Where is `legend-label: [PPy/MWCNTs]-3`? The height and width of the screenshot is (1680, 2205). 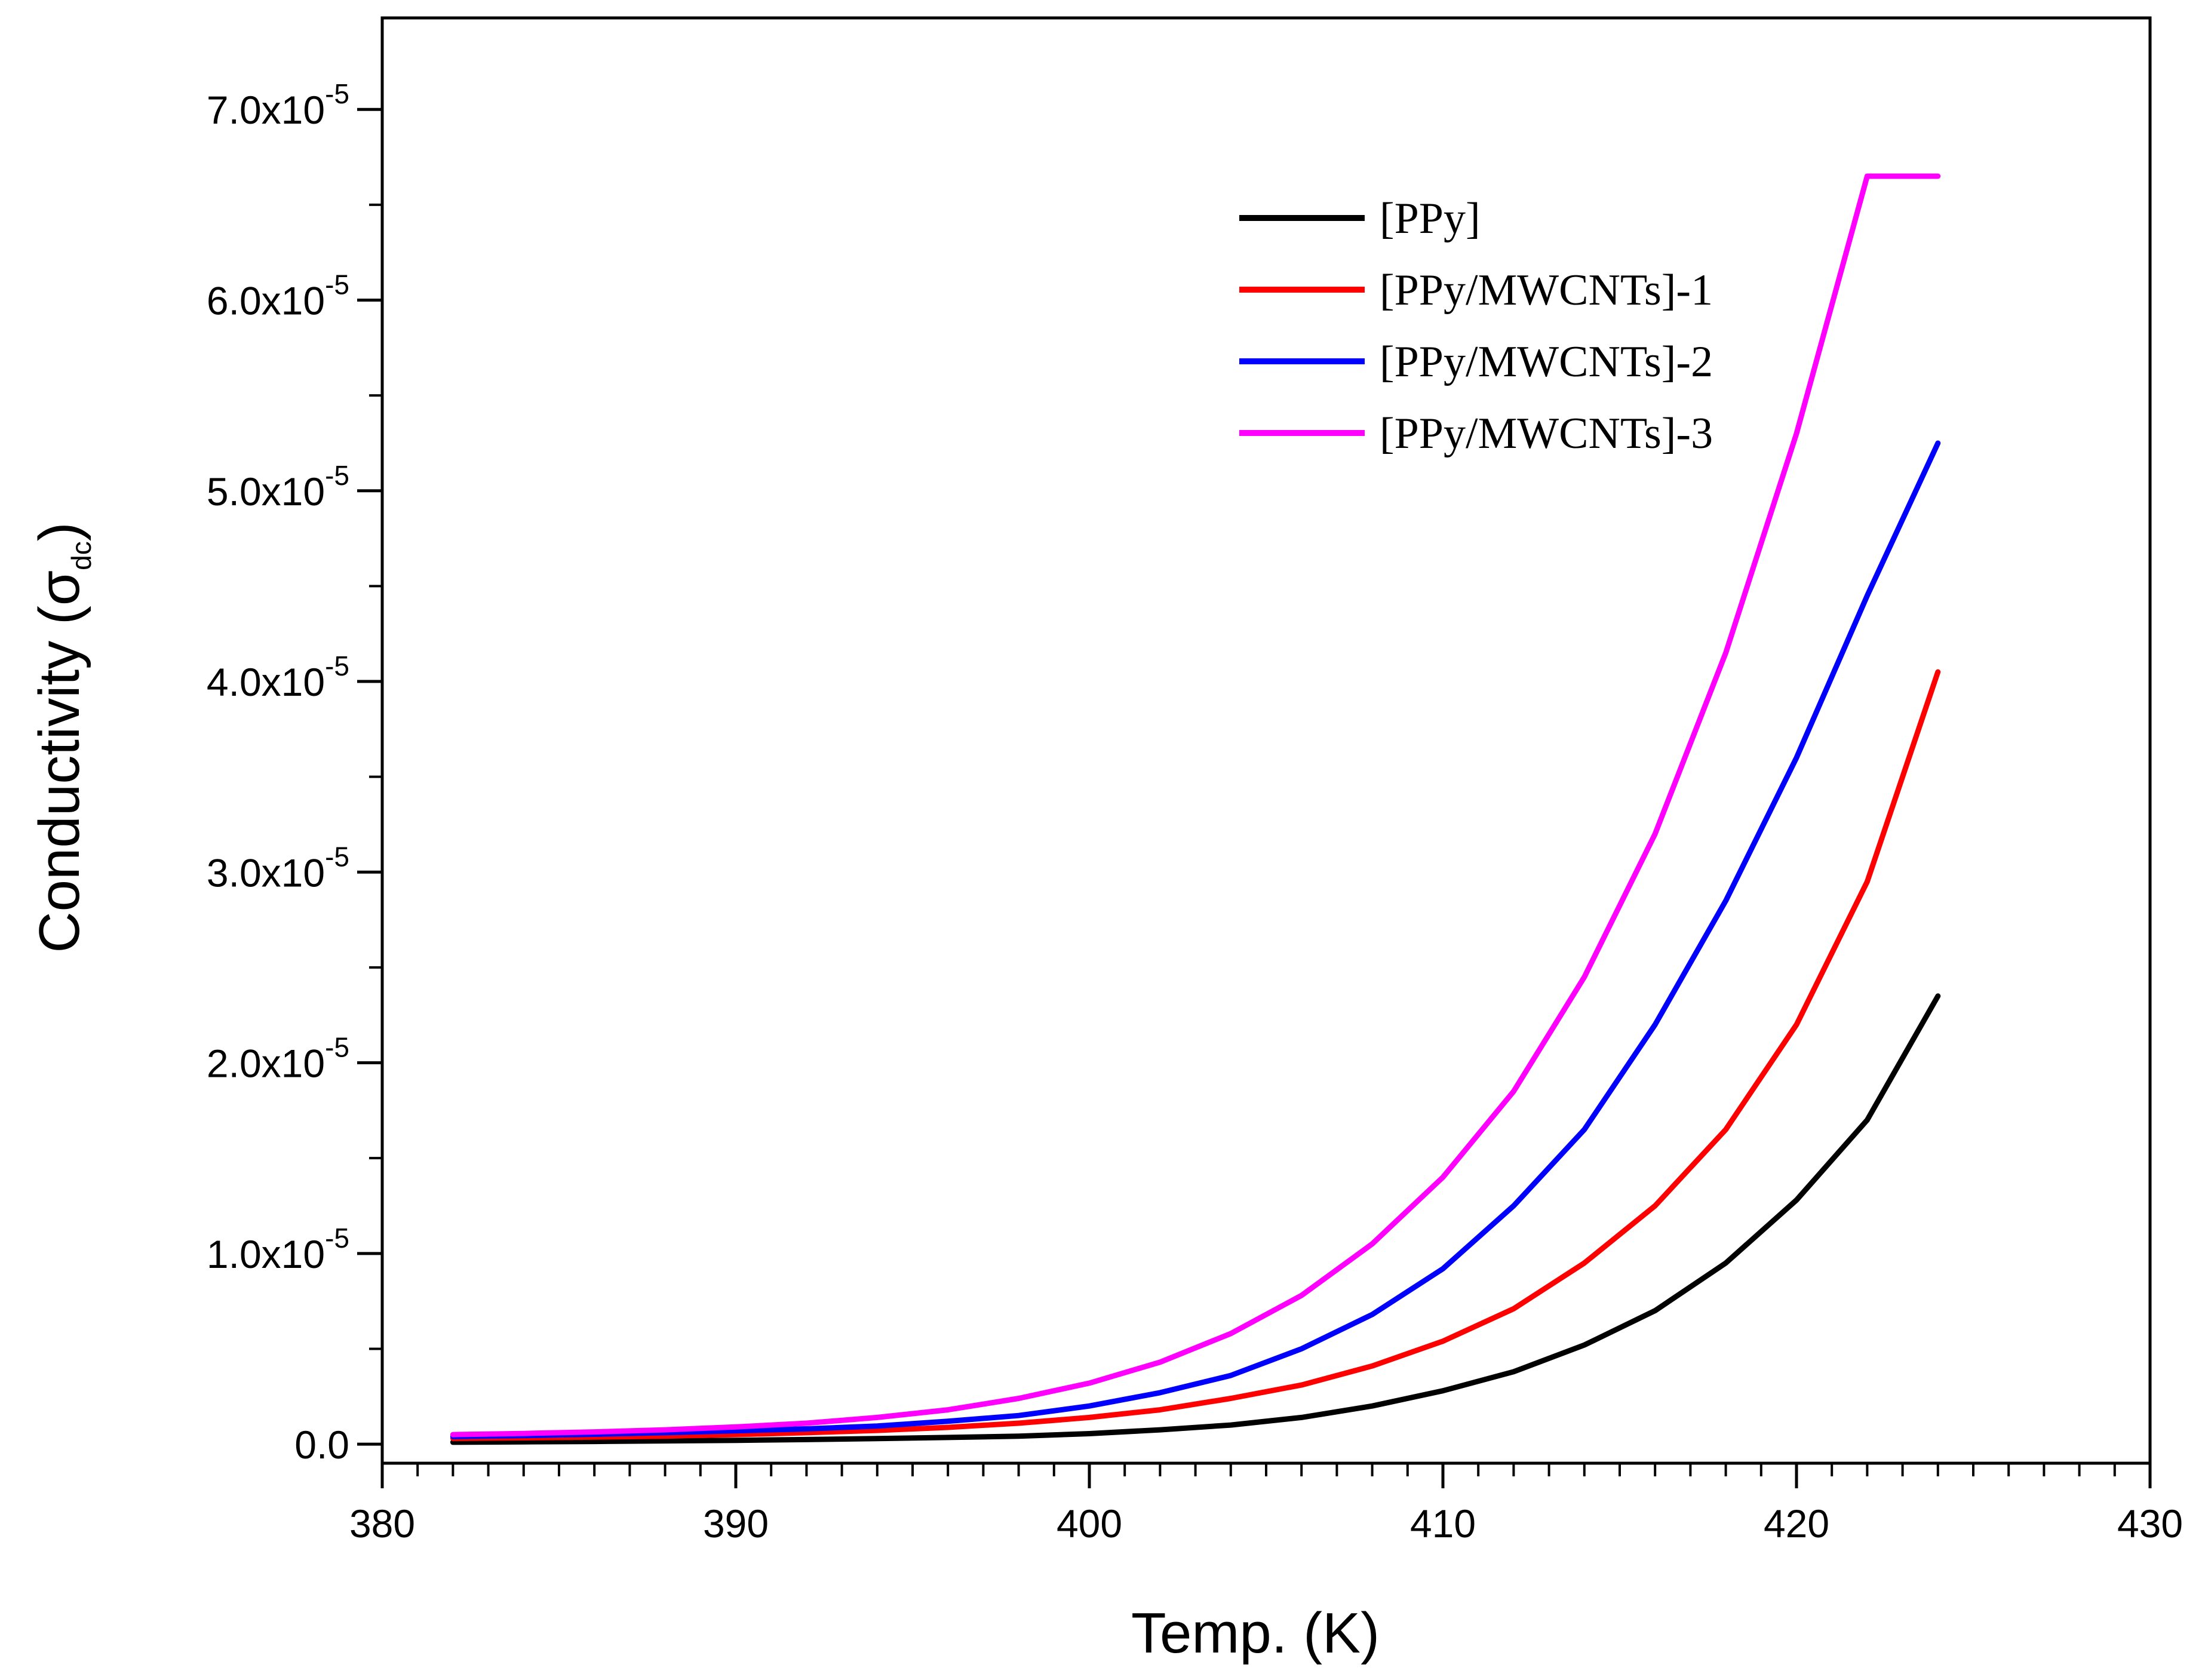 legend-label: [PPy/MWCNTs]-3 is located at coordinates (1546, 433).